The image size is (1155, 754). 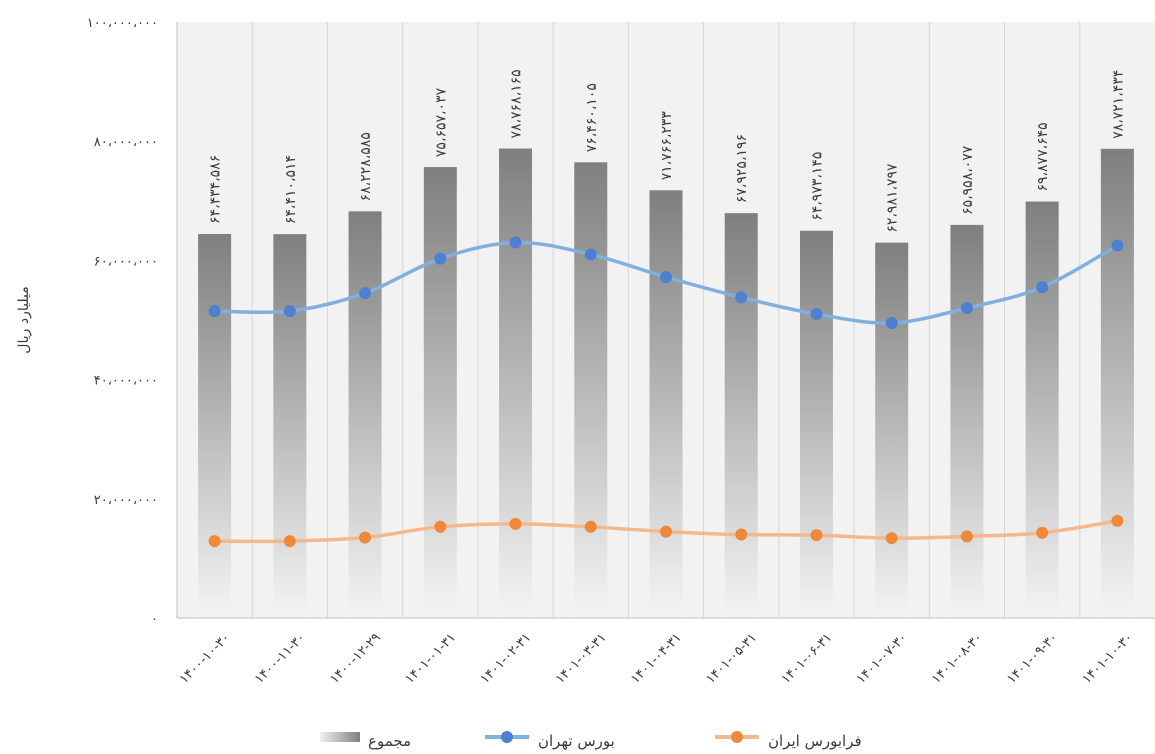 I want to click on bar-data-label: ۶۷،۹۲۵،۱۹۶, so click(x=742, y=168).